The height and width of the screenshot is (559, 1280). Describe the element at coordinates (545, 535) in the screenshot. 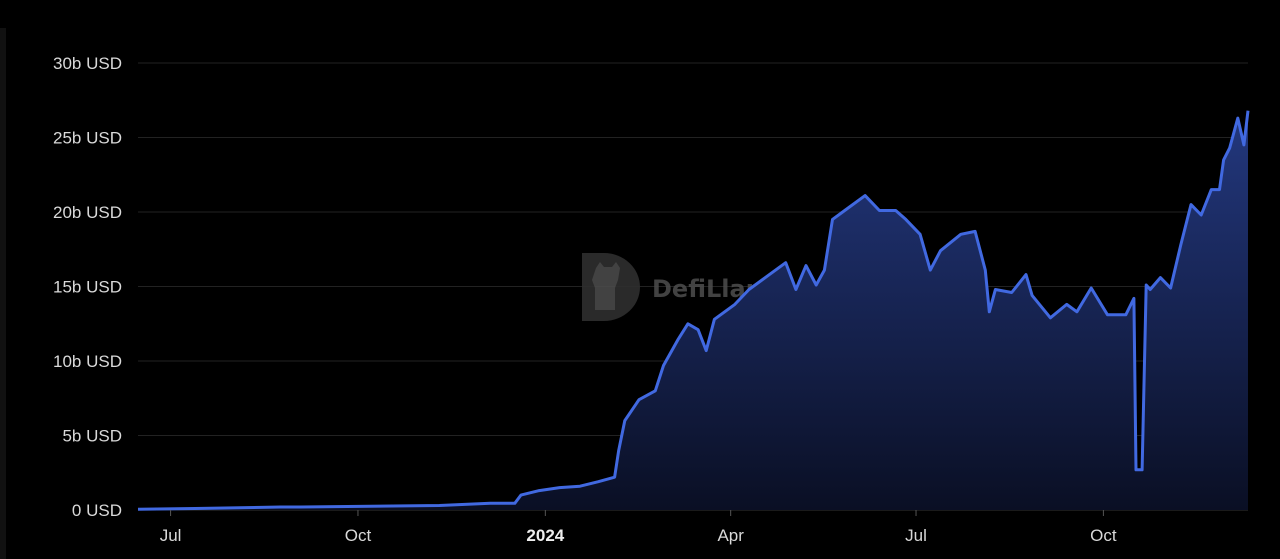

I see `x-tick-label: 2024` at that location.